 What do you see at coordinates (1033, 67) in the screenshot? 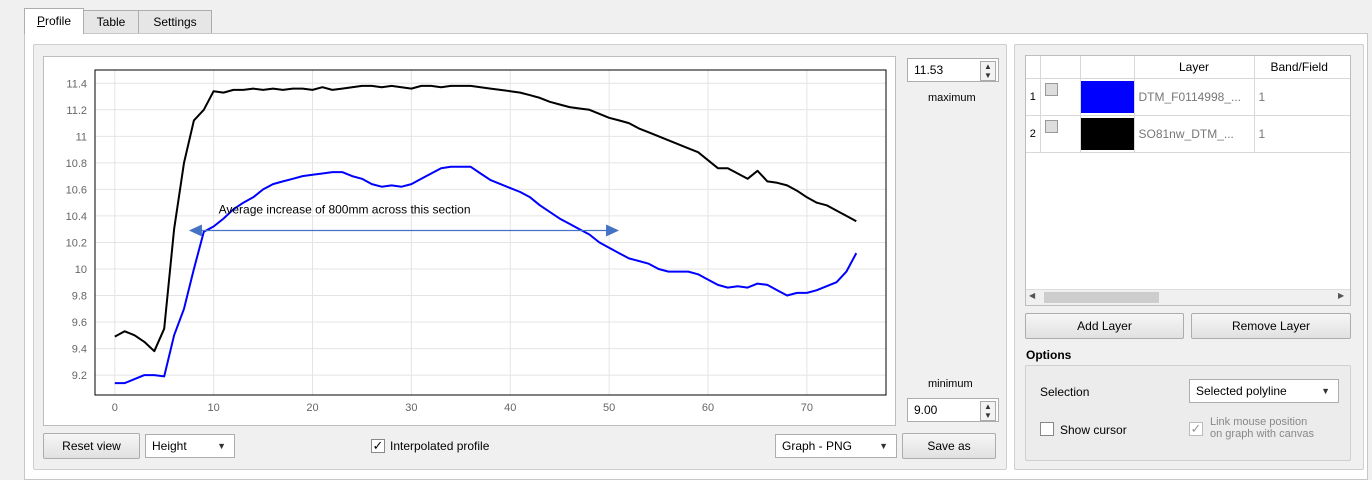
I see `header-corner` at bounding box center [1033, 67].